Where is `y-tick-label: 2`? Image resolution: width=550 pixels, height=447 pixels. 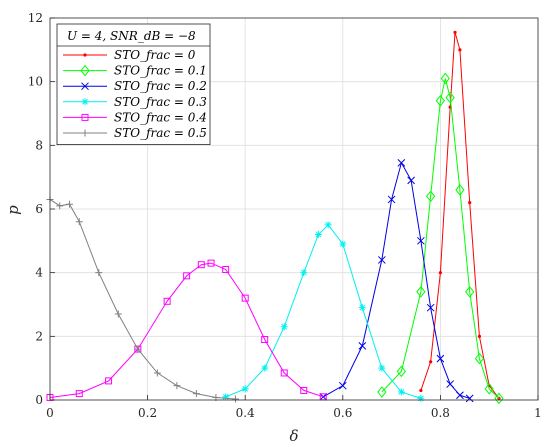 y-tick-label: 2 is located at coordinates (39, 336).